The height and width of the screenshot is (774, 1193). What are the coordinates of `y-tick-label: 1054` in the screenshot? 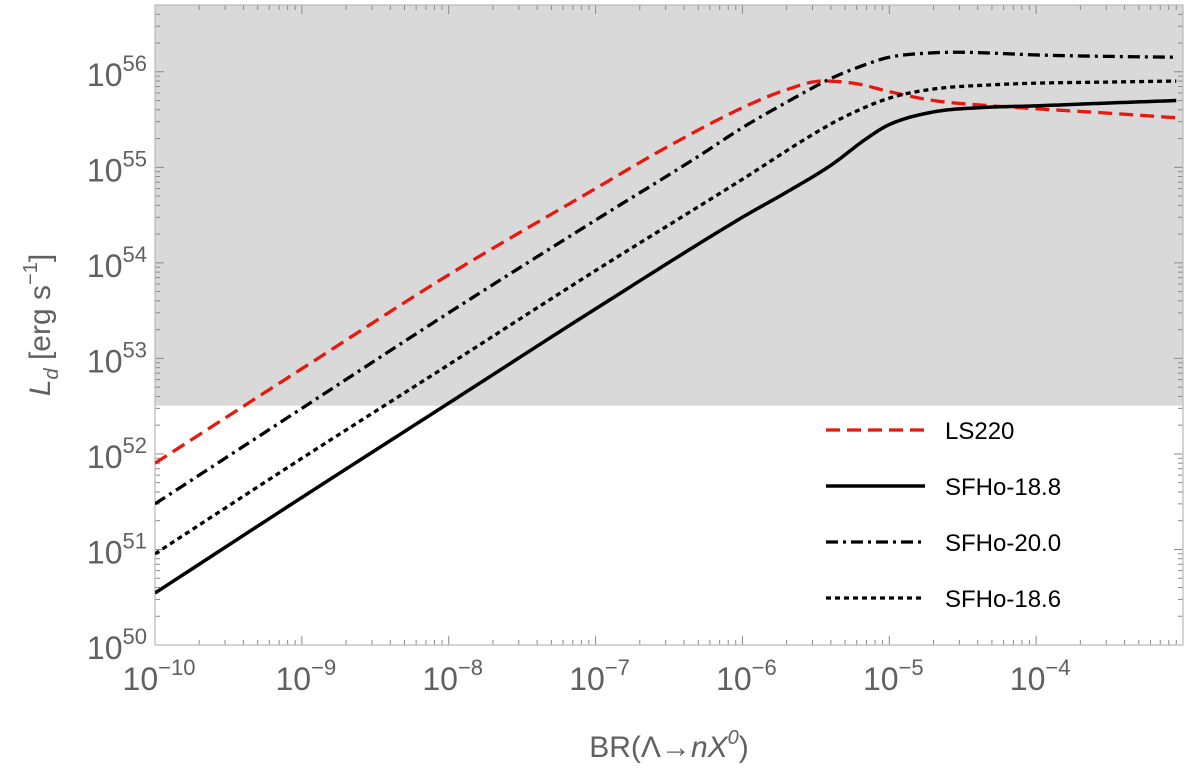 It's located at (117, 263).